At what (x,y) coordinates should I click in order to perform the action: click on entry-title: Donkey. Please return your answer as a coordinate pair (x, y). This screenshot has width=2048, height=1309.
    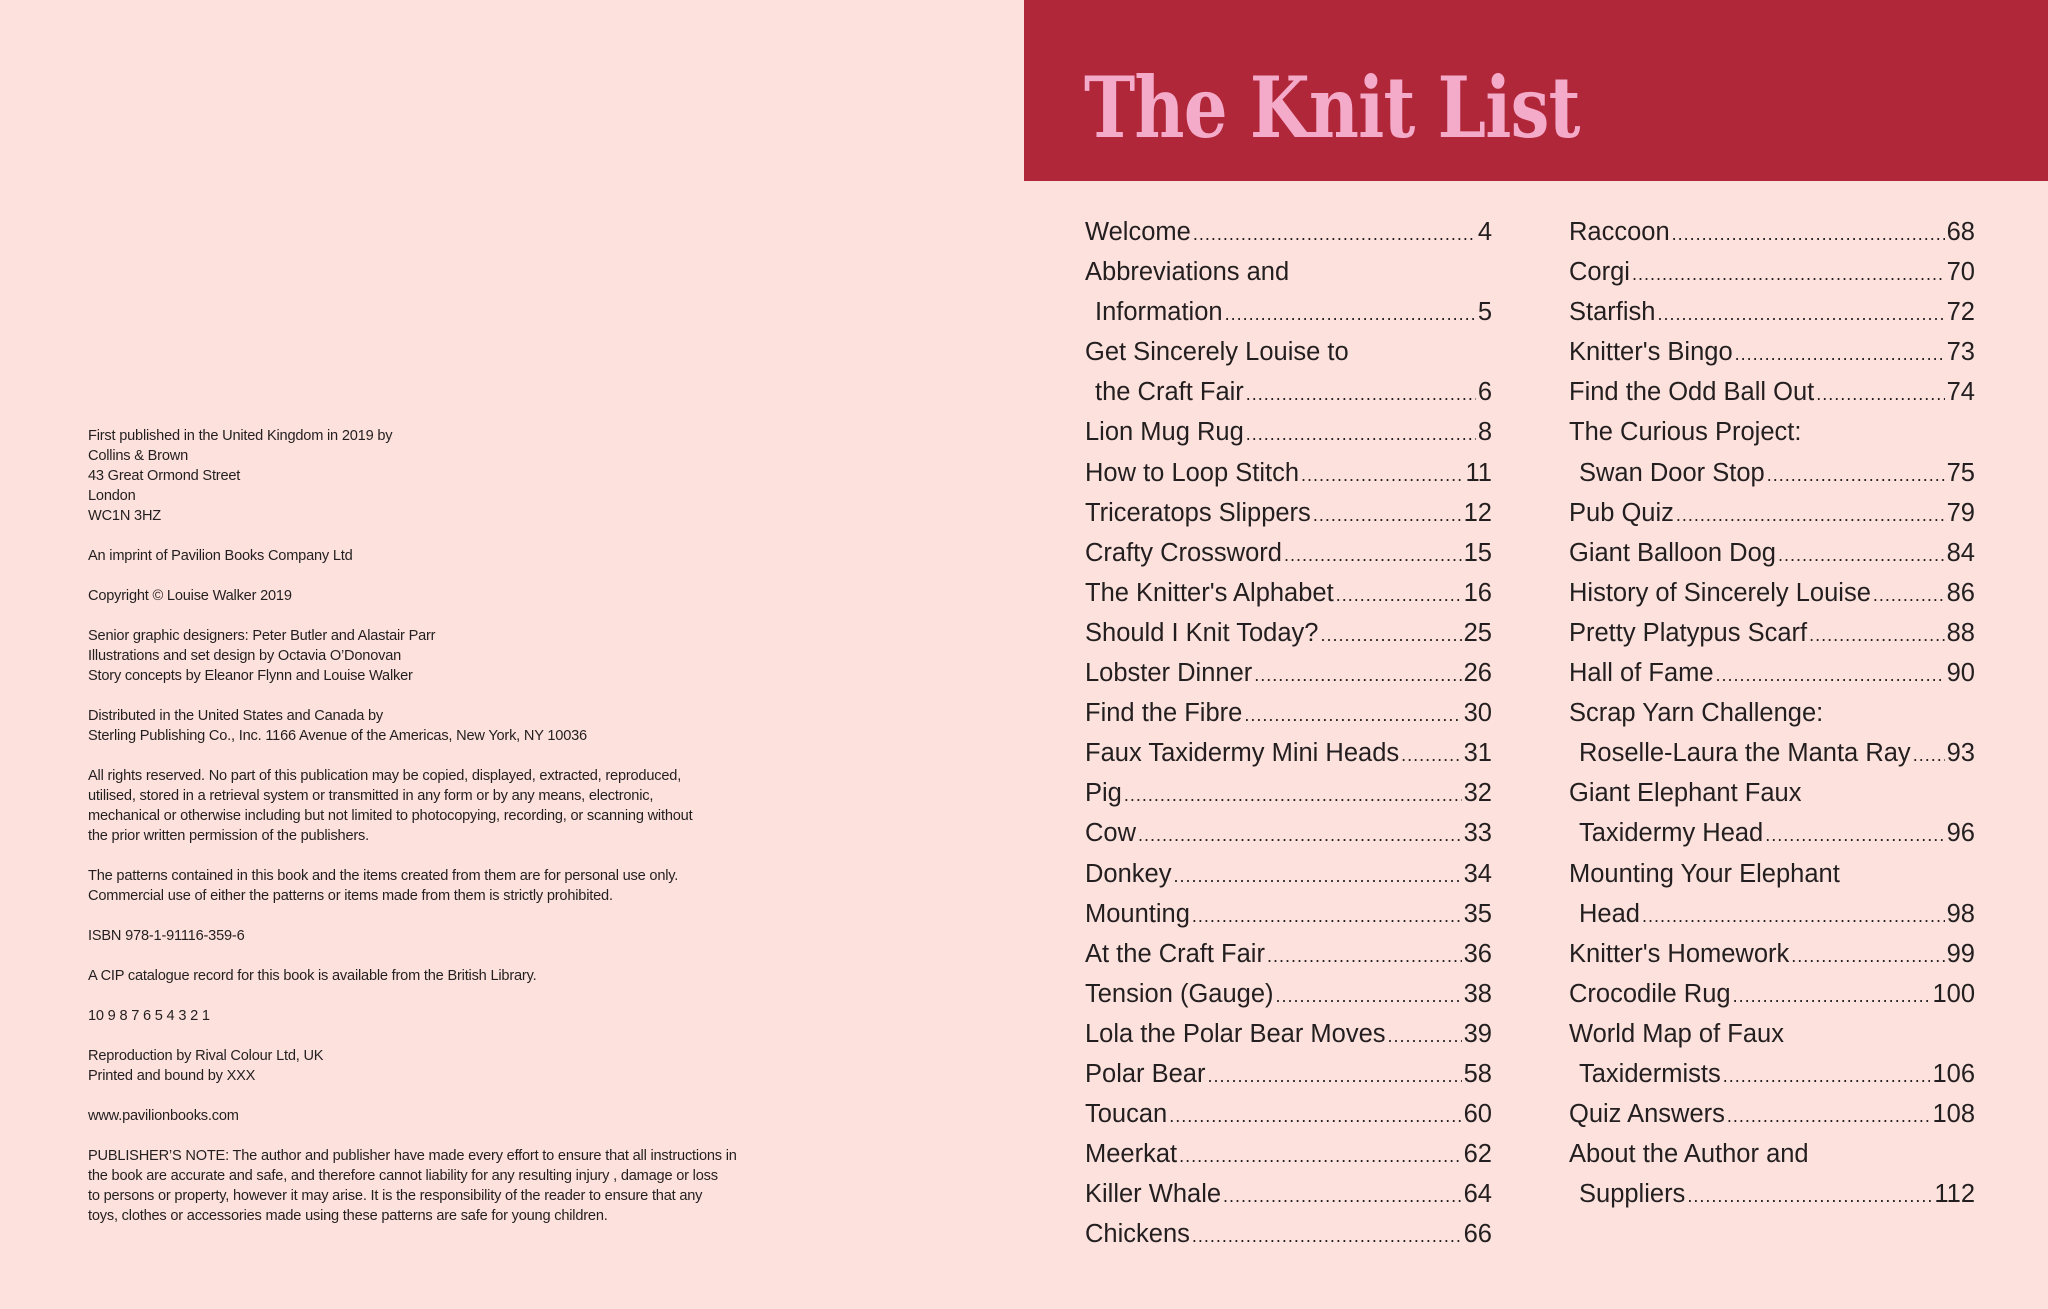
    Looking at the image, I should click on (1128, 873).